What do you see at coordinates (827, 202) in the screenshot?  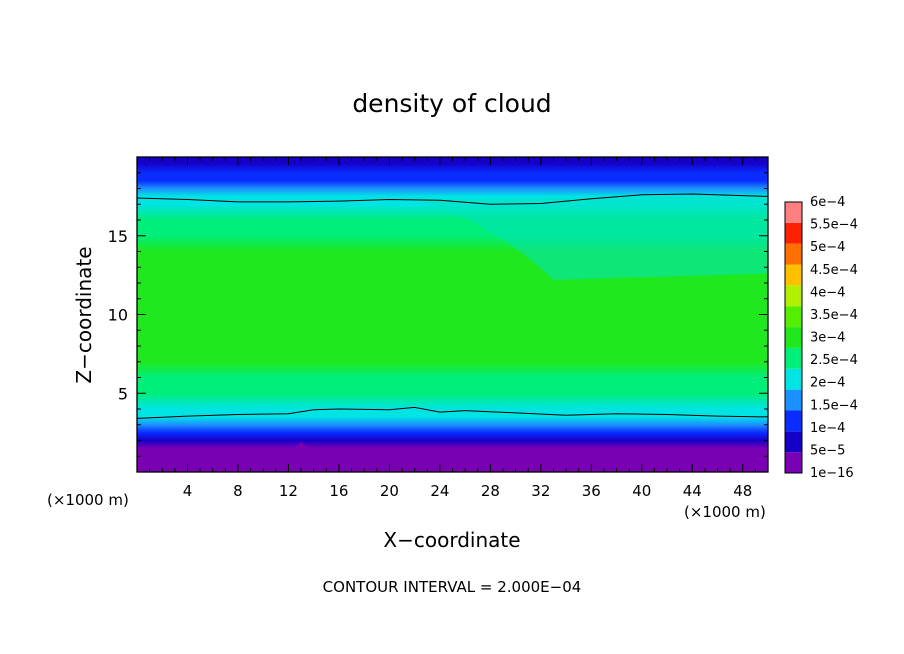 I see `colorbar-label: 6e−4` at bounding box center [827, 202].